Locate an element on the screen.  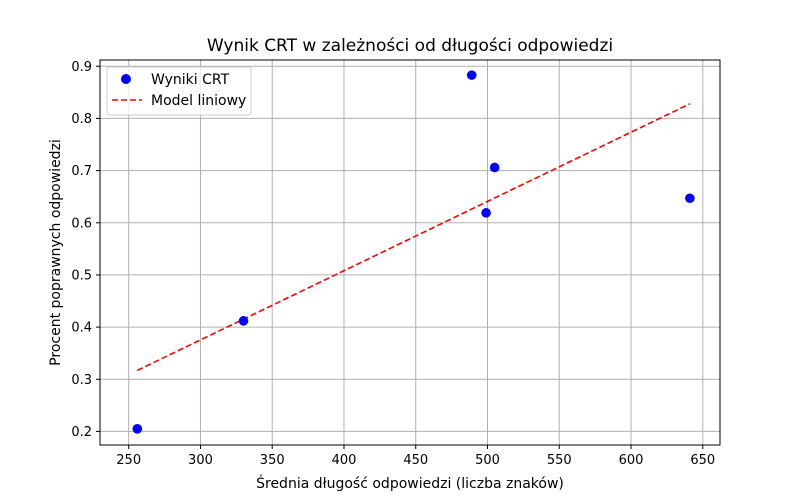
y-tick-label: 0.3 is located at coordinates (81, 380).